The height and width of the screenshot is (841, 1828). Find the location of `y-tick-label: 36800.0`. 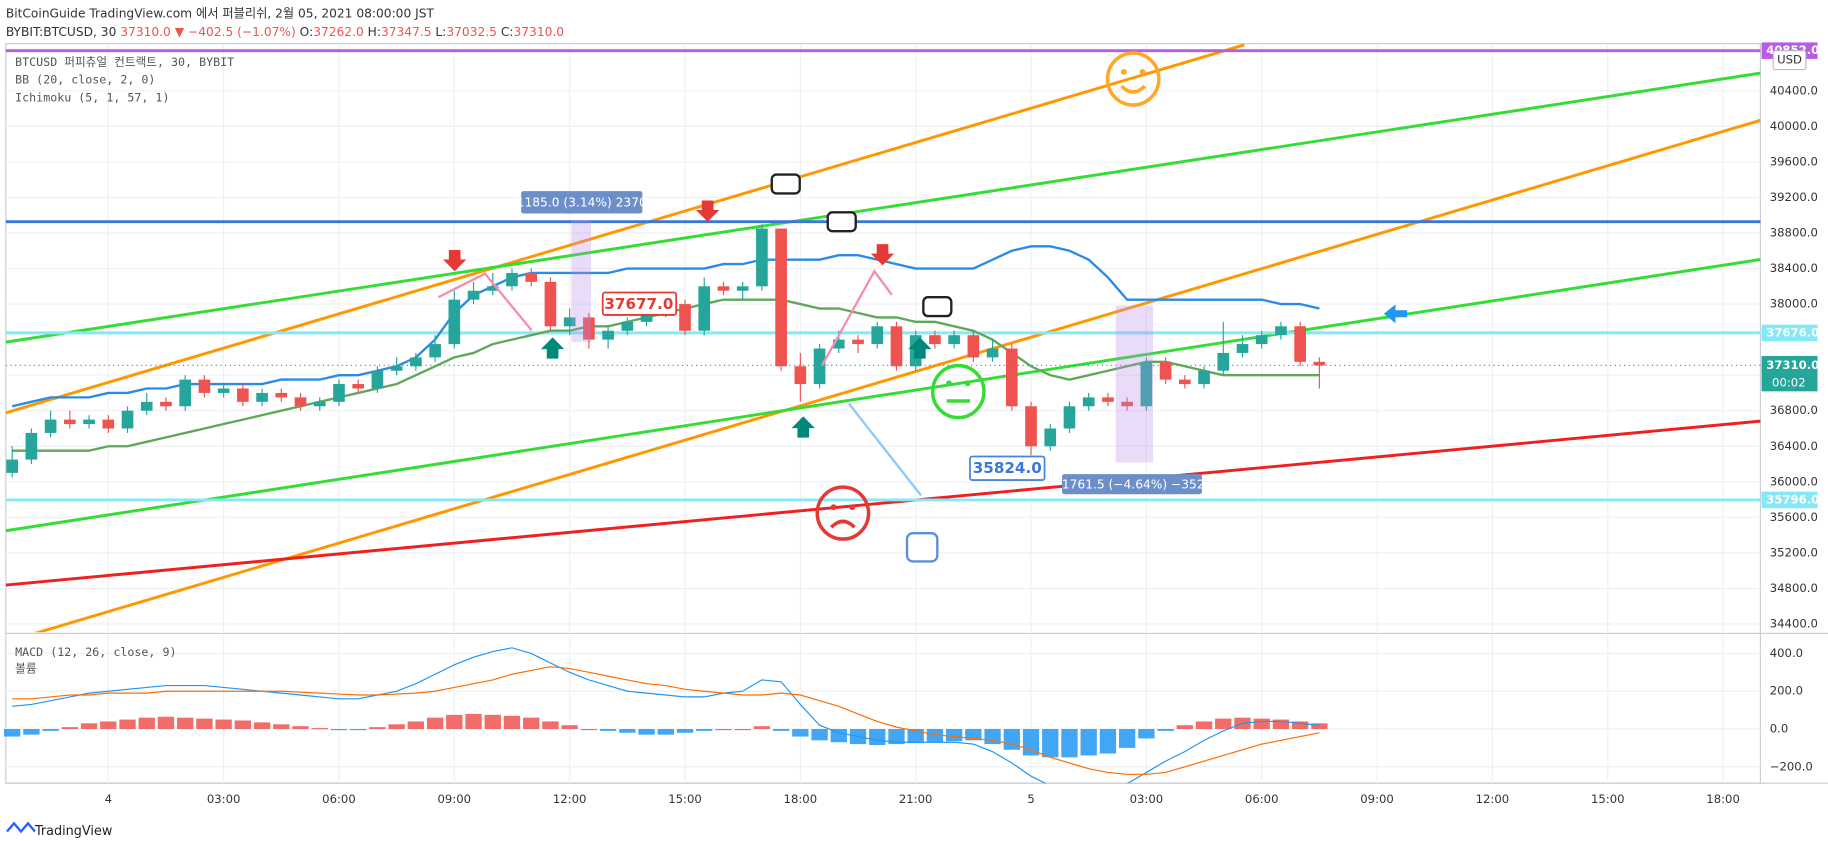

y-tick-label: 36800.0 is located at coordinates (1794, 410).